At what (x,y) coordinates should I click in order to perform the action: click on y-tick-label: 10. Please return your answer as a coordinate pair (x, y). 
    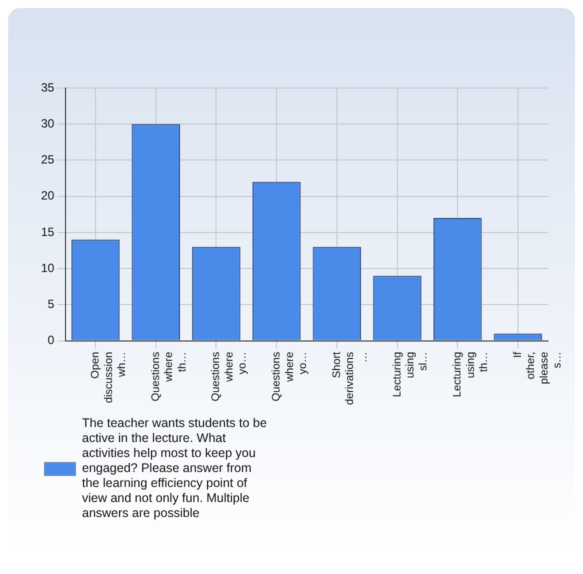
    Looking at the image, I should click on (47, 267).